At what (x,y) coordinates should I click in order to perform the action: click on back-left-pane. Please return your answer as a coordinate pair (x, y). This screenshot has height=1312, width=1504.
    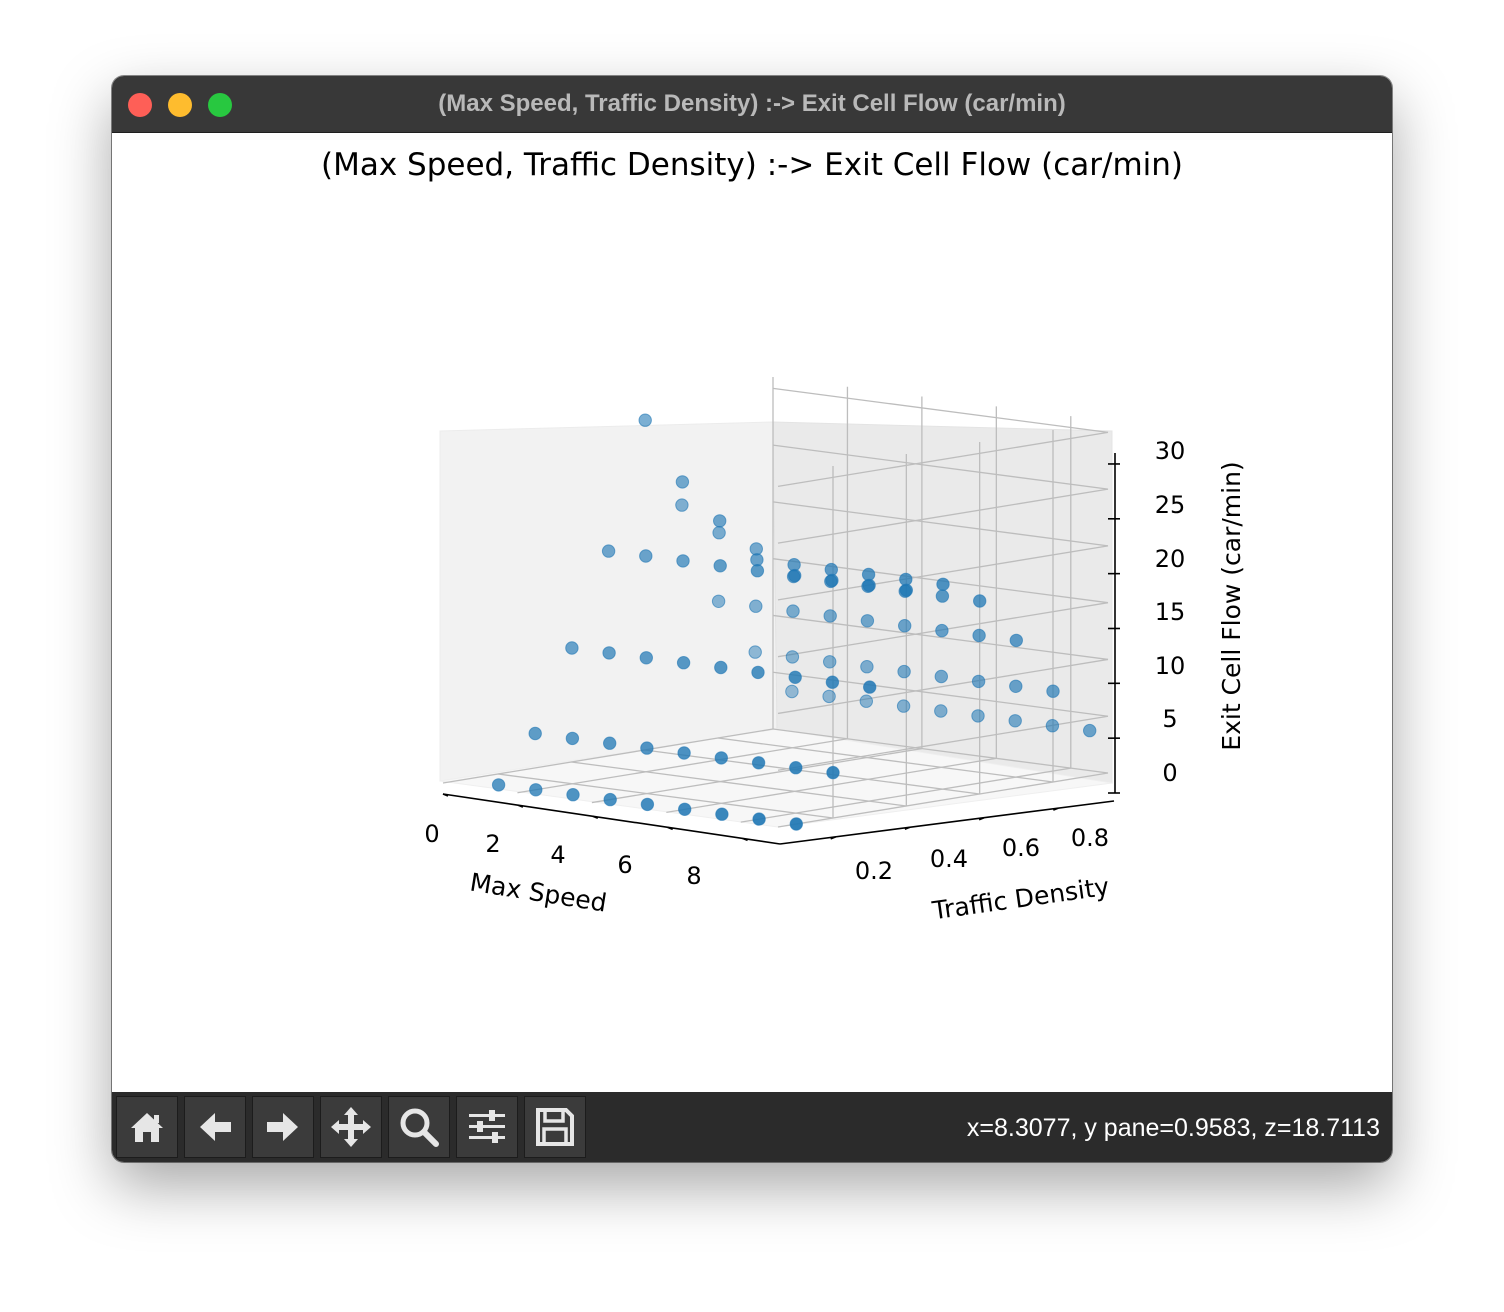
    Looking at the image, I should click on (608, 601).